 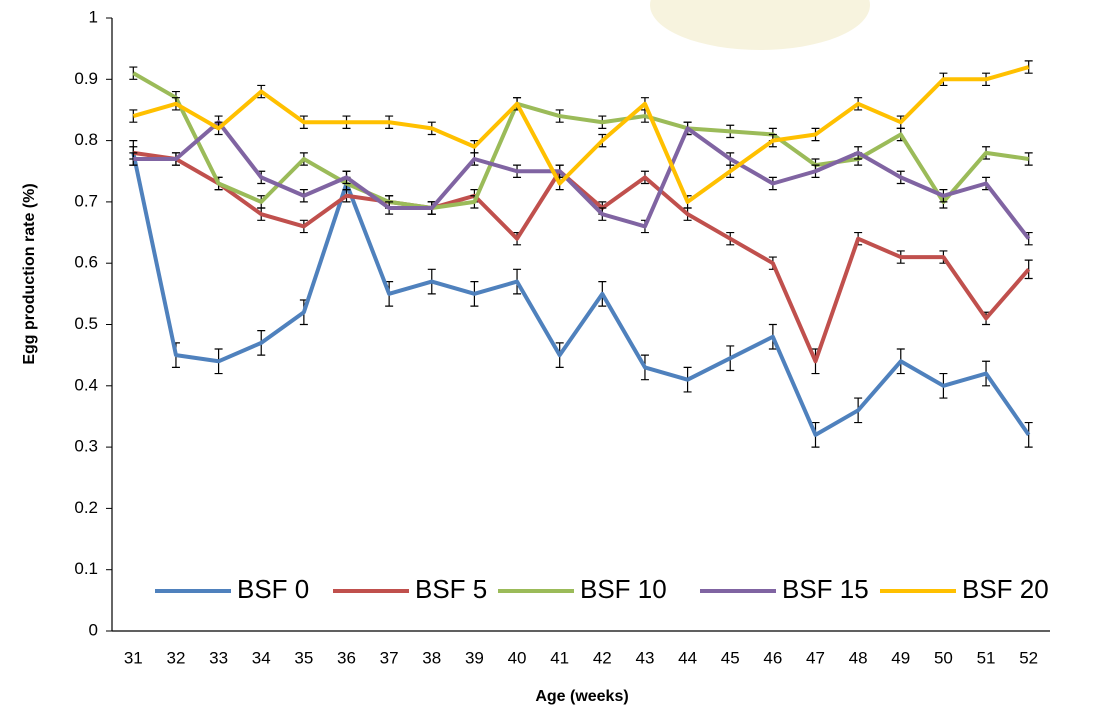 What do you see at coordinates (273, 589) in the screenshot?
I see `legend-label: BSF 0` at bounding box center [273, 589].